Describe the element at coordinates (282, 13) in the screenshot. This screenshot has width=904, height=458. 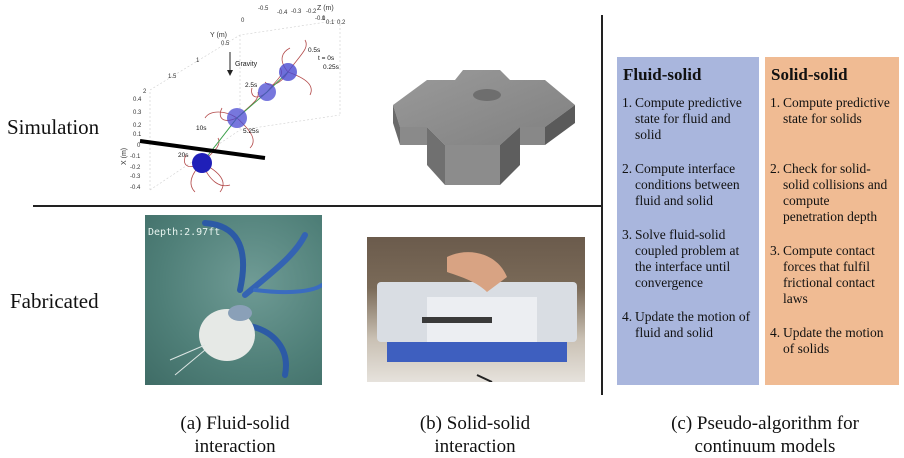
I see `z-tick: -0.4` at that location.